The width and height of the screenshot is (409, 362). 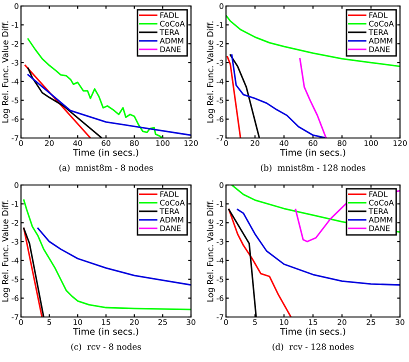 I want to click on text: (d) rcv - 128 nodes, so click(x=313, y=347).